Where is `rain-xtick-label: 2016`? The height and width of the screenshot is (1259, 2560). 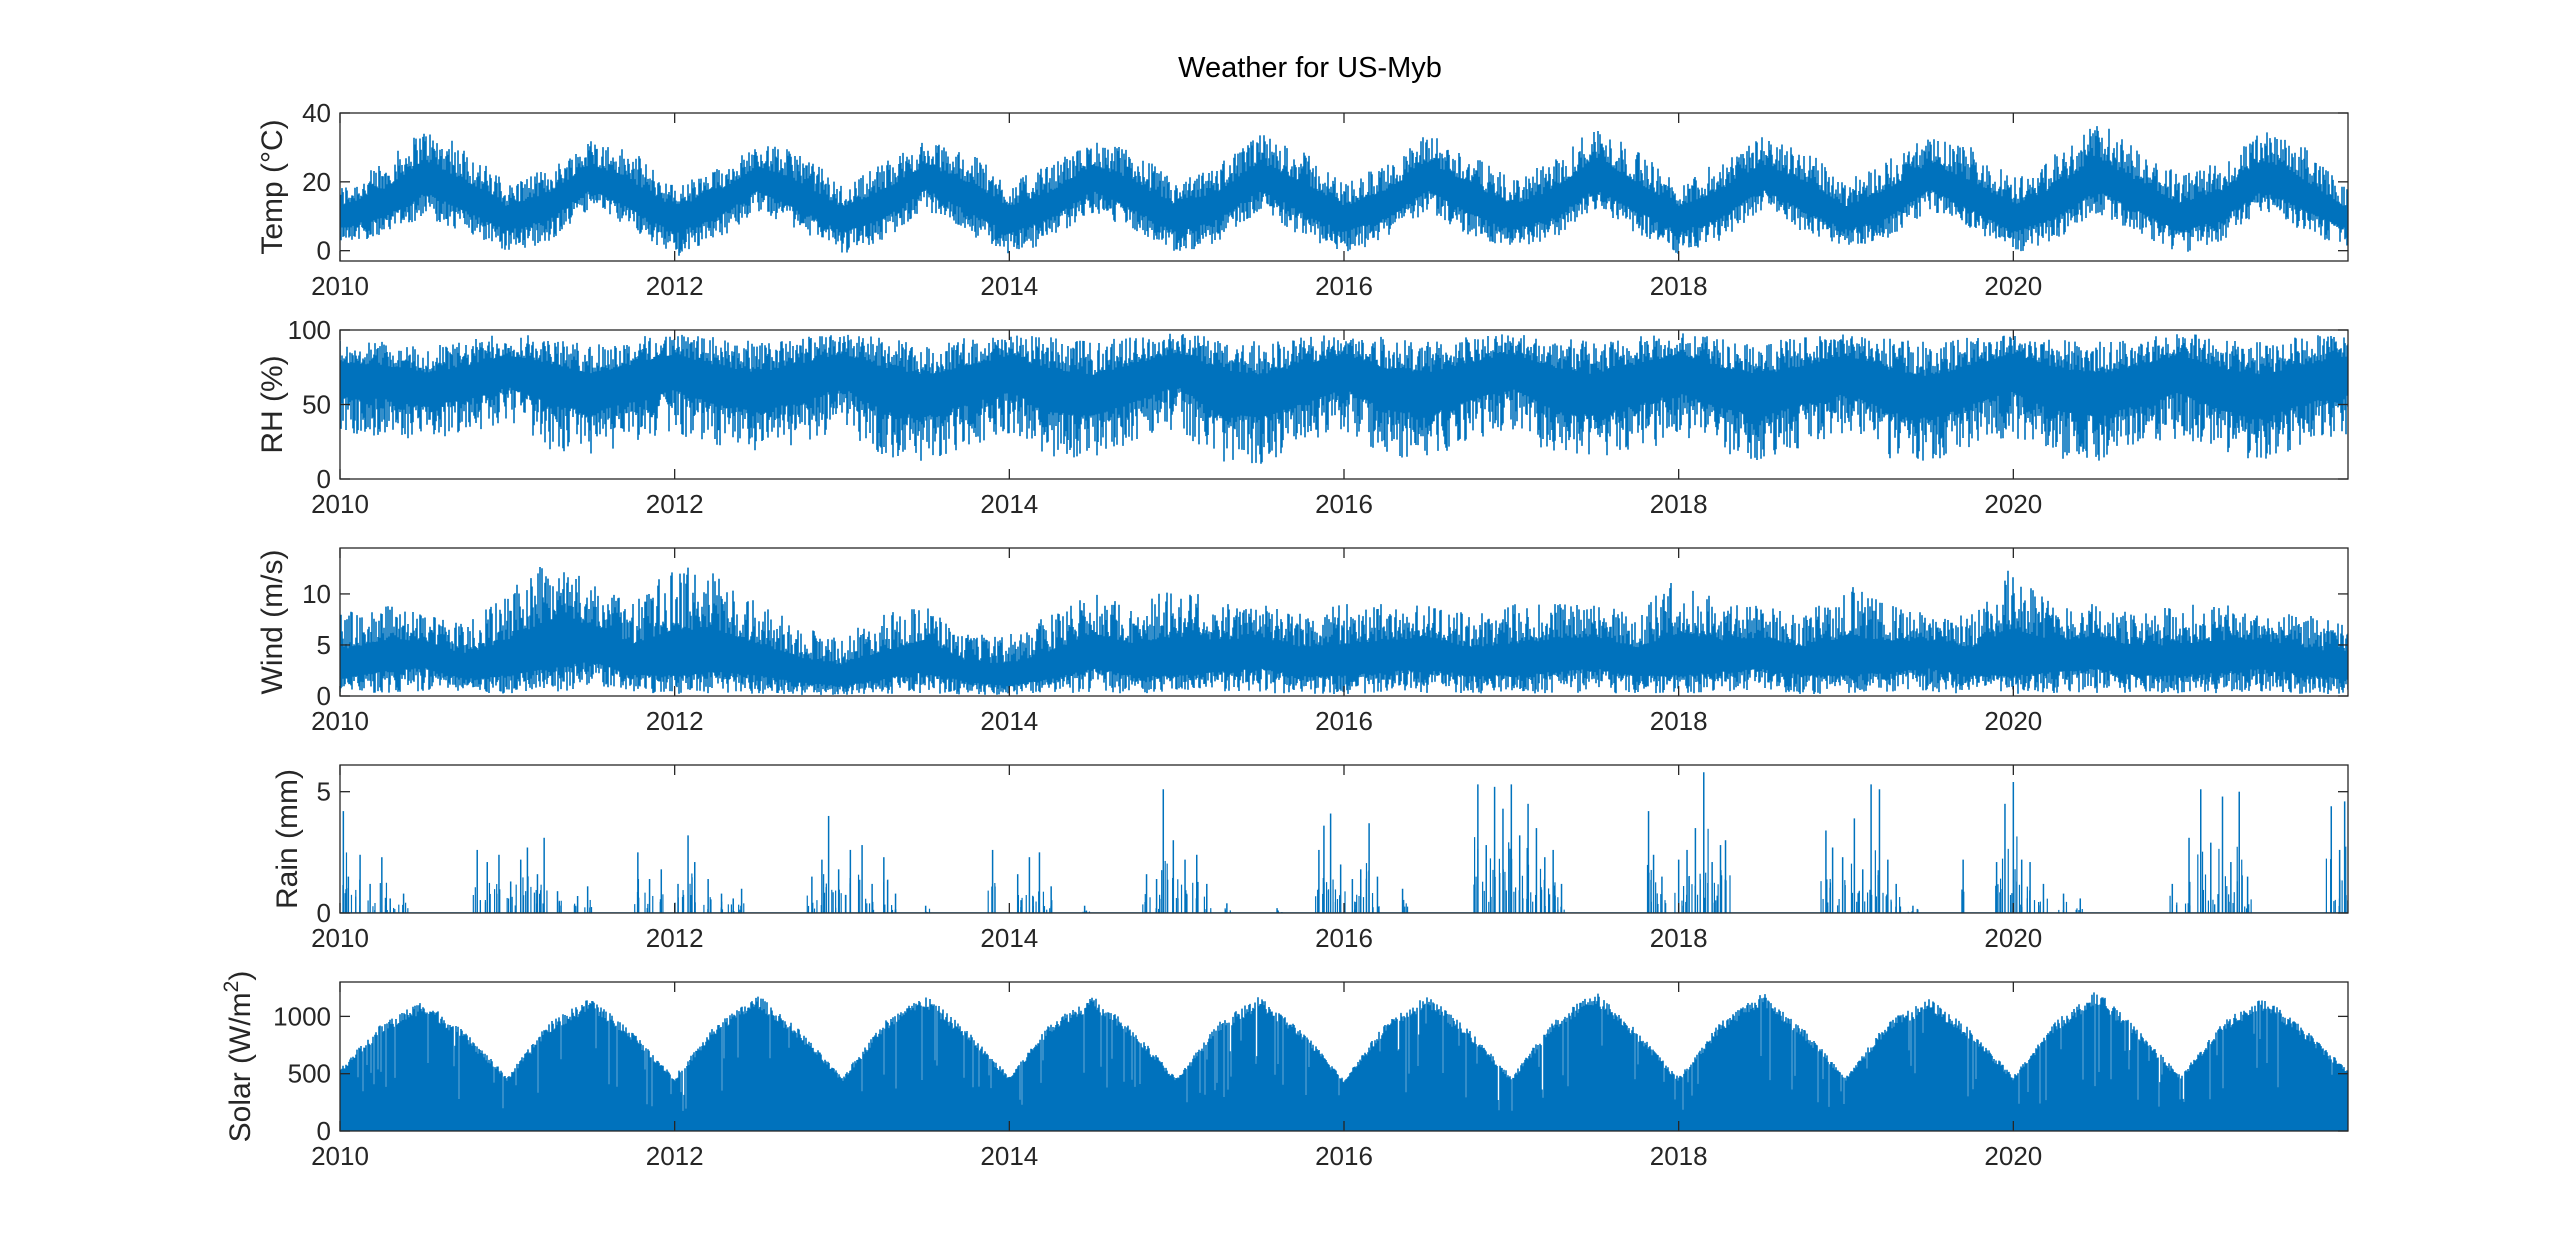 rain-xtick-label: 2016 is located at coordinates (1344, 938).